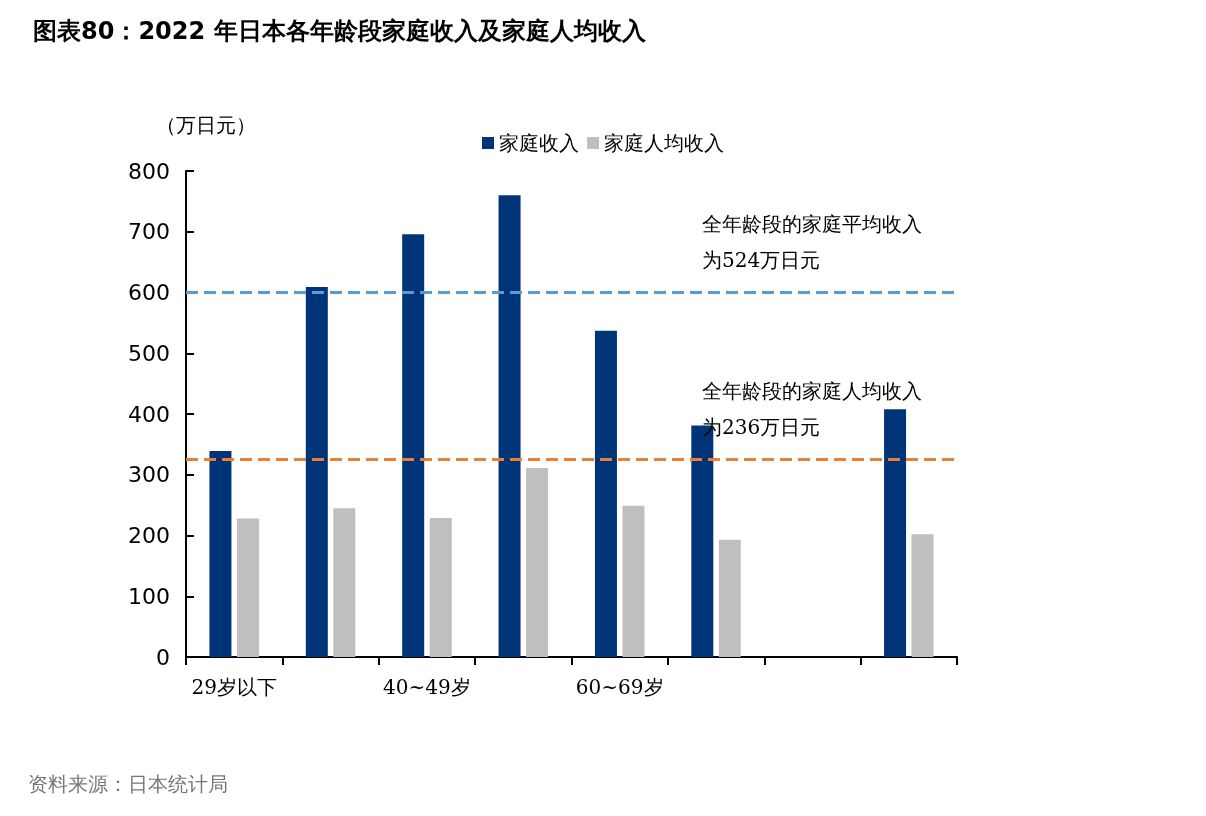 The image size is (1206, 816). I want to click on x-tick-label: 60~69岁, so click(619, 687).